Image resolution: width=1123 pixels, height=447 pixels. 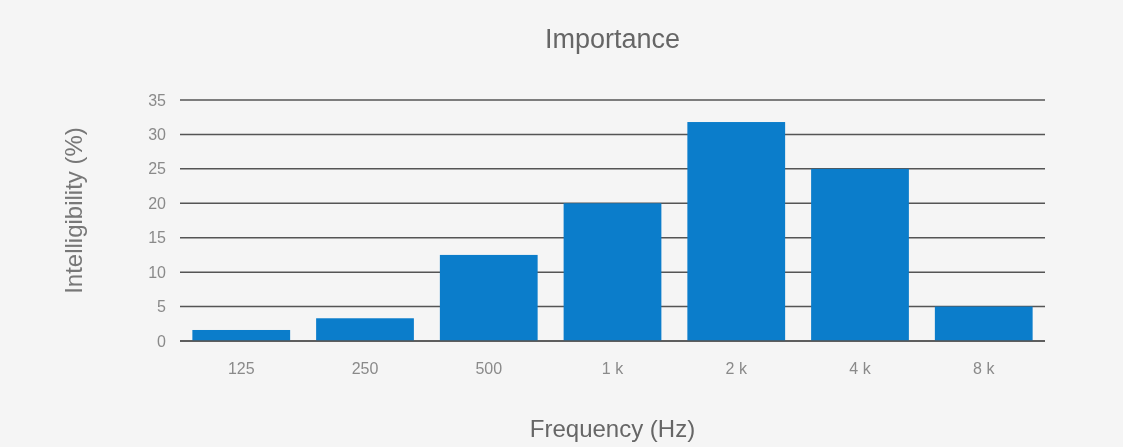 I want to click on x-tick-label: 8 k, so click(x=984, y=368).